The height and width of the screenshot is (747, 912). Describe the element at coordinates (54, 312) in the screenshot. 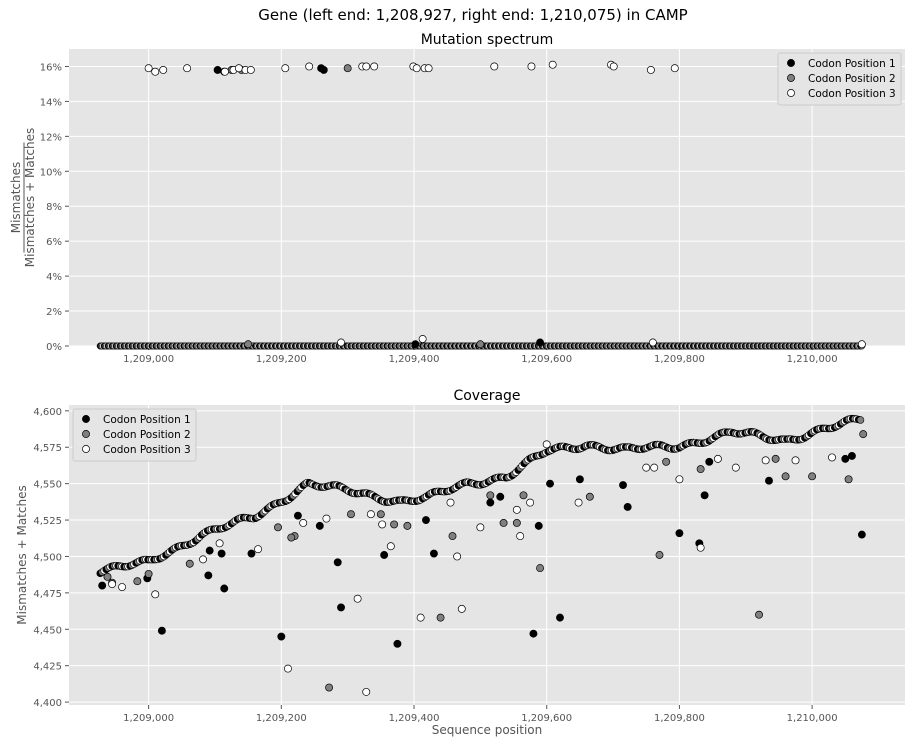

I see `y-tick-label: 2%` at that location.